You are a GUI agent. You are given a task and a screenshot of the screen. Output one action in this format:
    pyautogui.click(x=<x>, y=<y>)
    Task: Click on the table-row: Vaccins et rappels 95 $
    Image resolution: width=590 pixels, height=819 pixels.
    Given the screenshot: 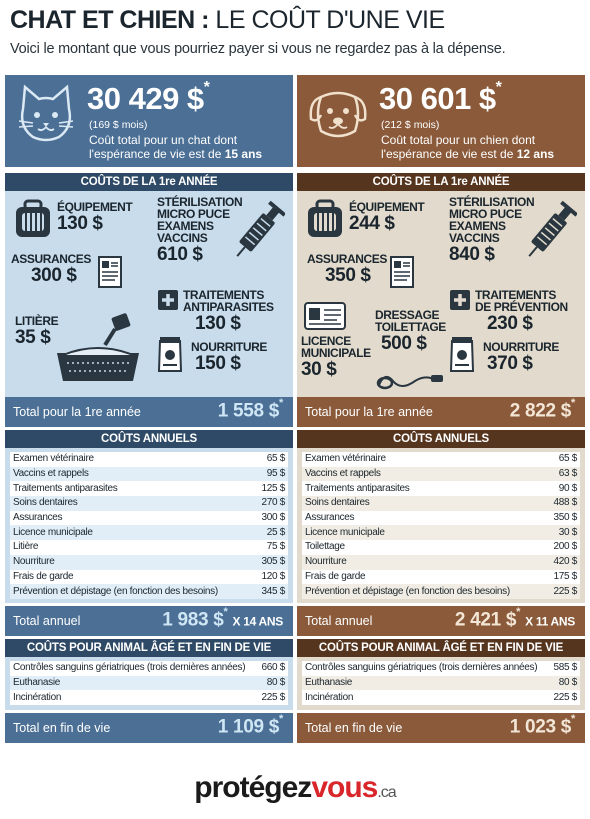 What is the action you would take?
    pyautogui.click(x=149, y=474)
    